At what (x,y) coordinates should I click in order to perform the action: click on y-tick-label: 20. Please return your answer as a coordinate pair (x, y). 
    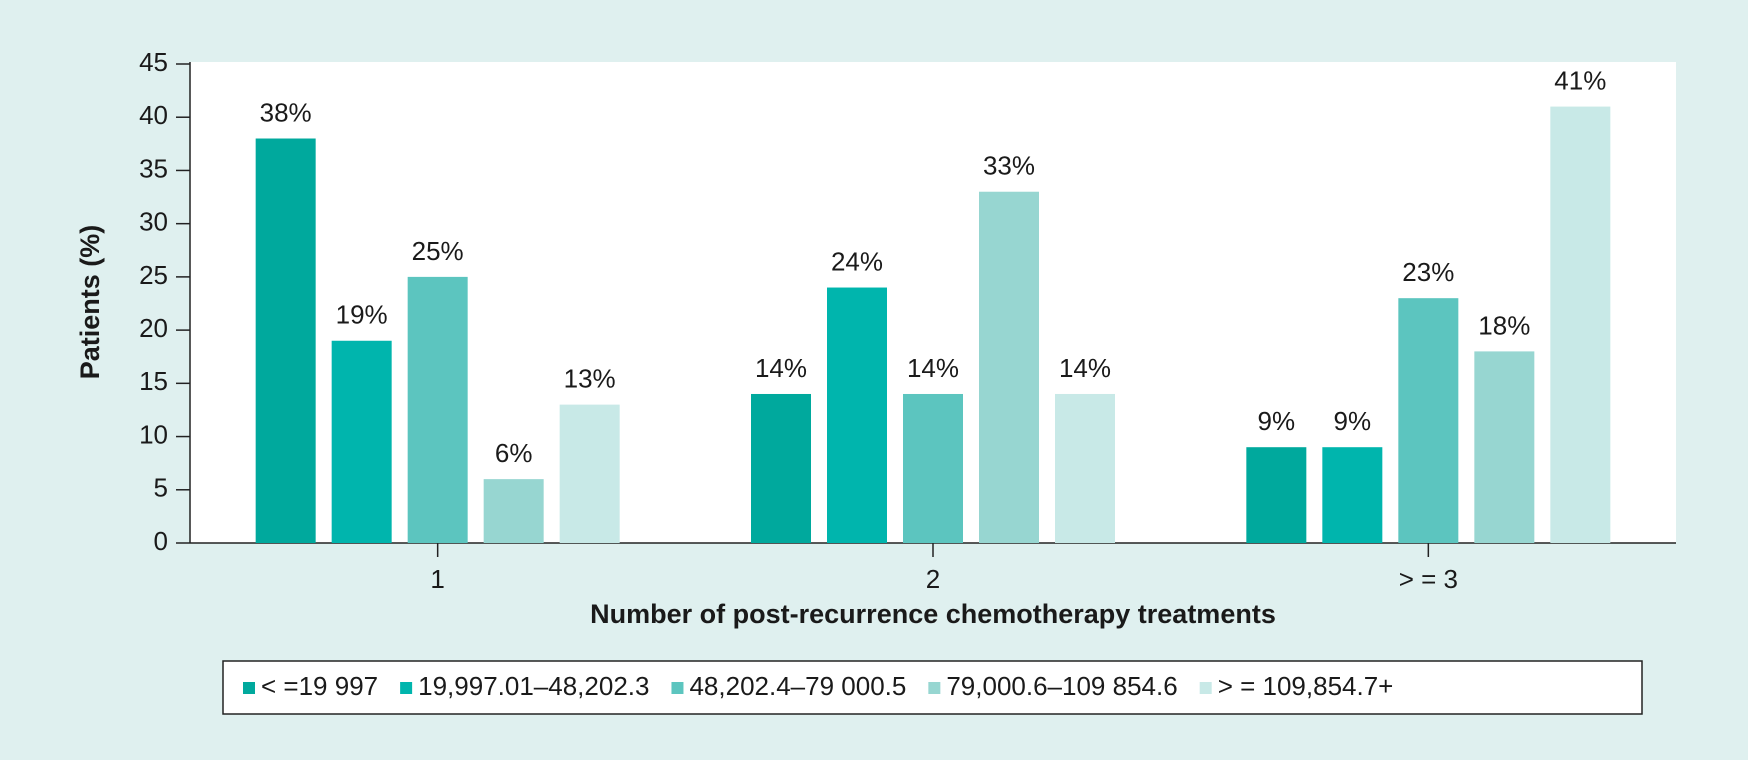
    Looking at the image, I should click on (153, 328).